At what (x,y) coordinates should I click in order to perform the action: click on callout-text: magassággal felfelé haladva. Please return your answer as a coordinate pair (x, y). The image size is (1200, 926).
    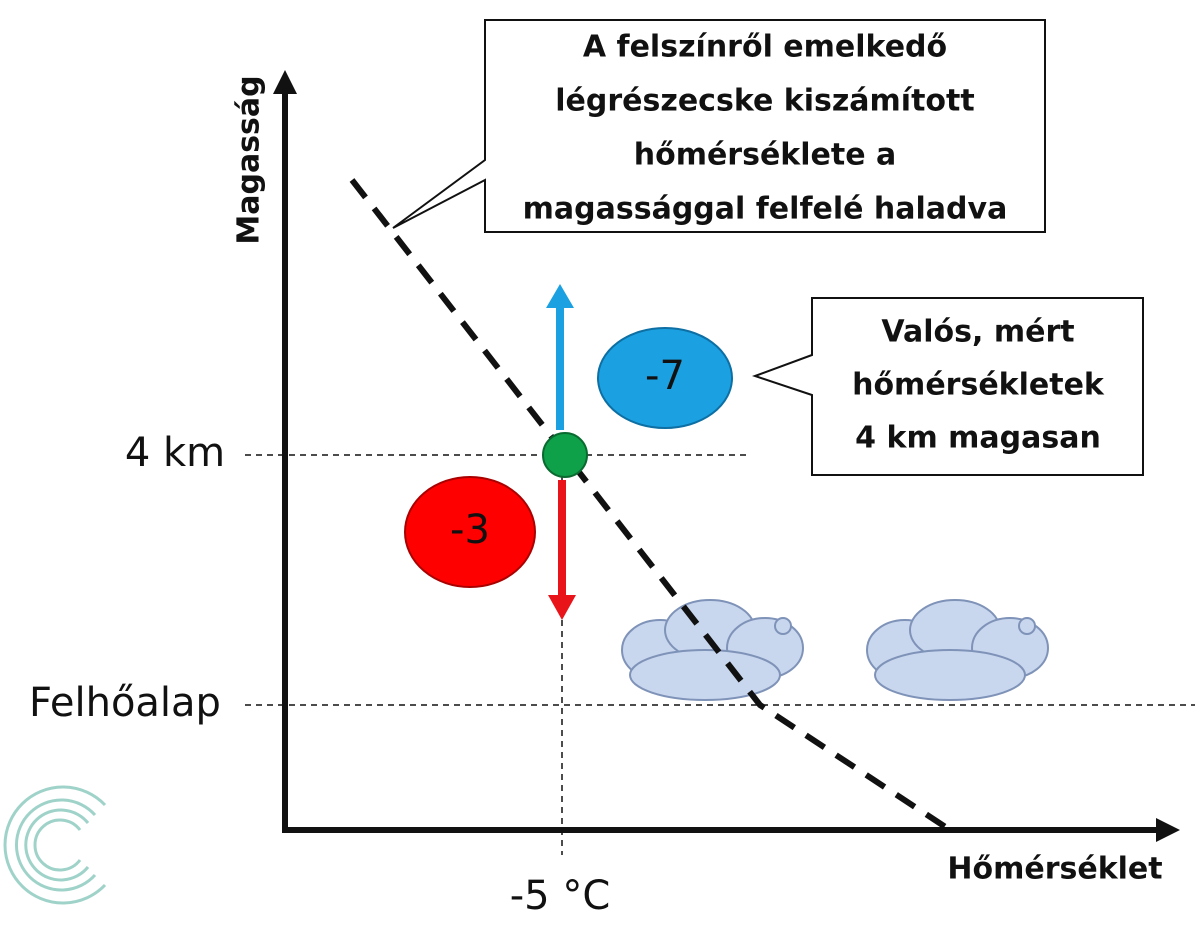
    Looking at the image, I should click on (765, 209).